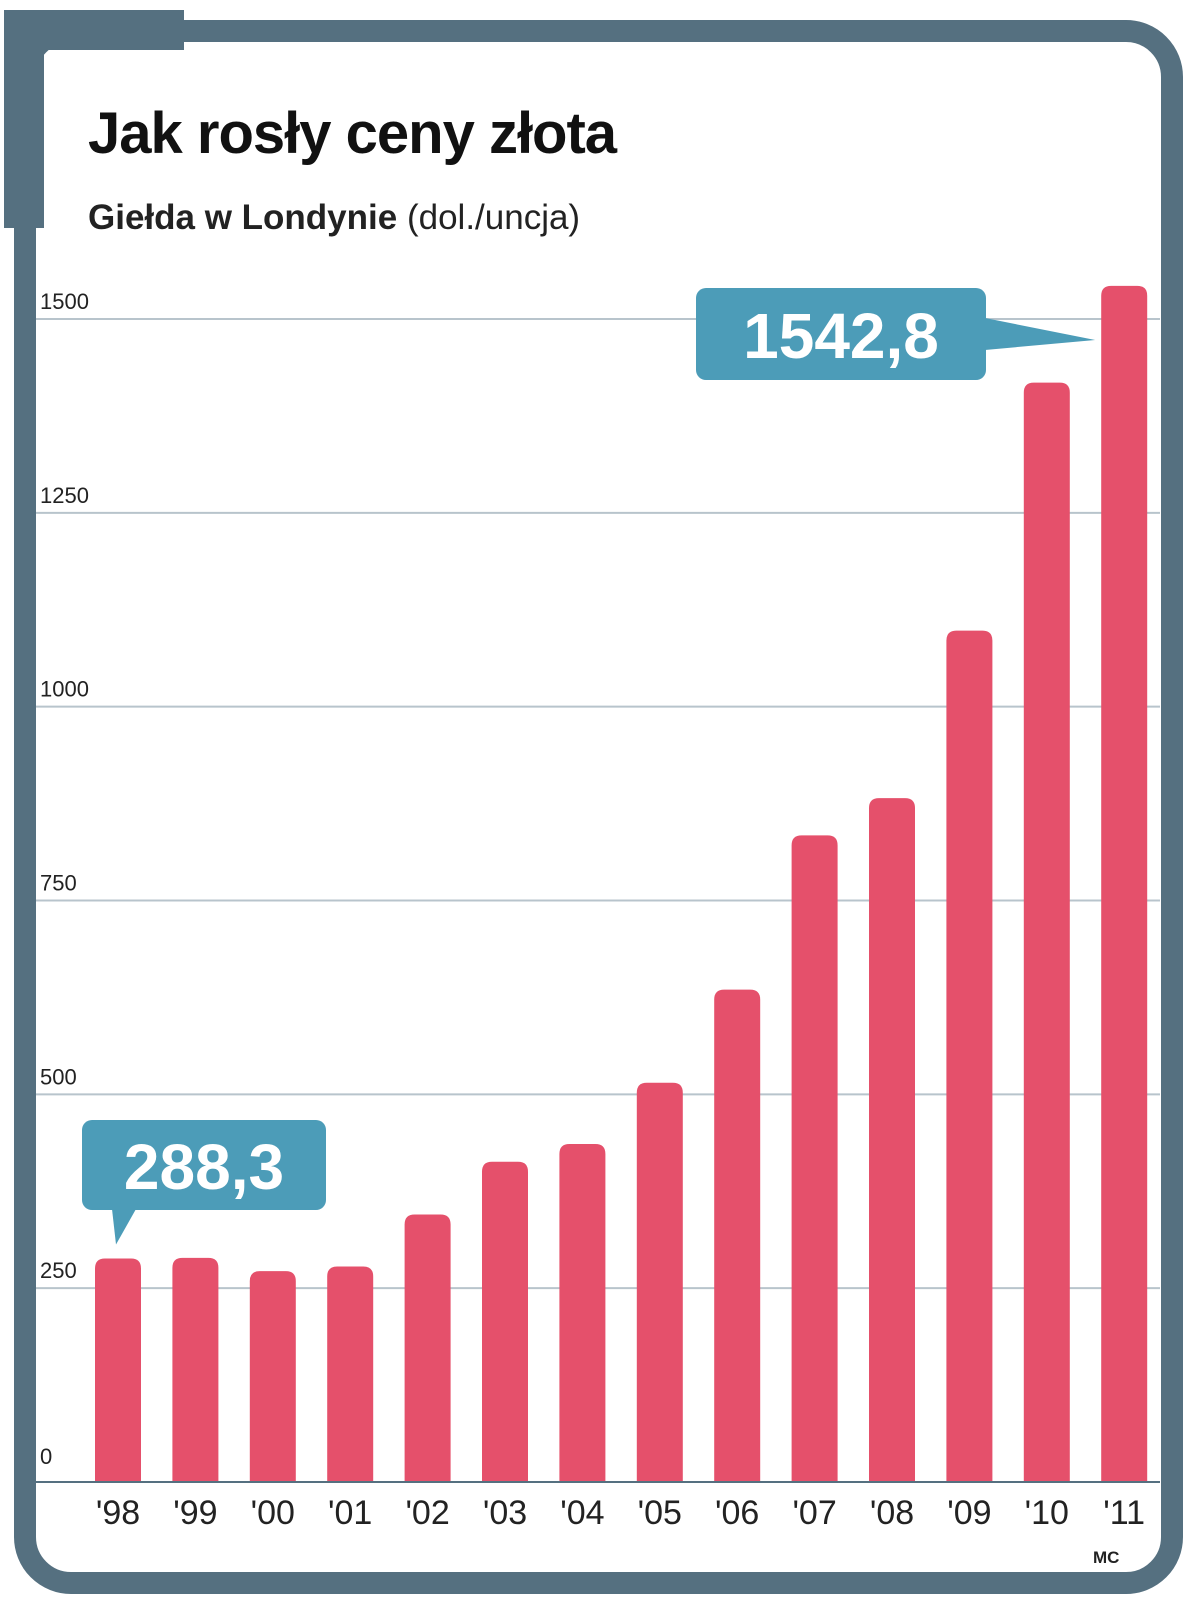 Image resolution: width=1200 pixels, height=1604 pixels. I want to click on callout-label: 1542,8, so click(841, 336).